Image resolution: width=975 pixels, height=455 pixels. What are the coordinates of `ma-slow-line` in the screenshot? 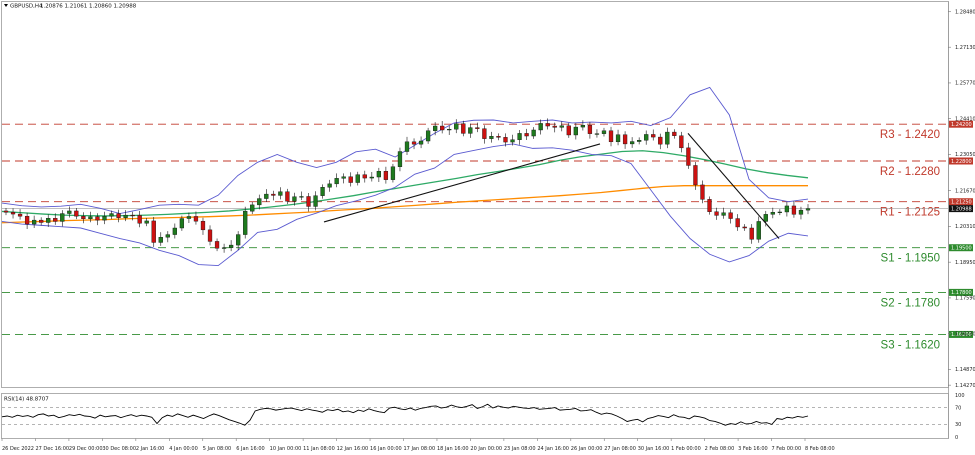 It's located at (404, 204).